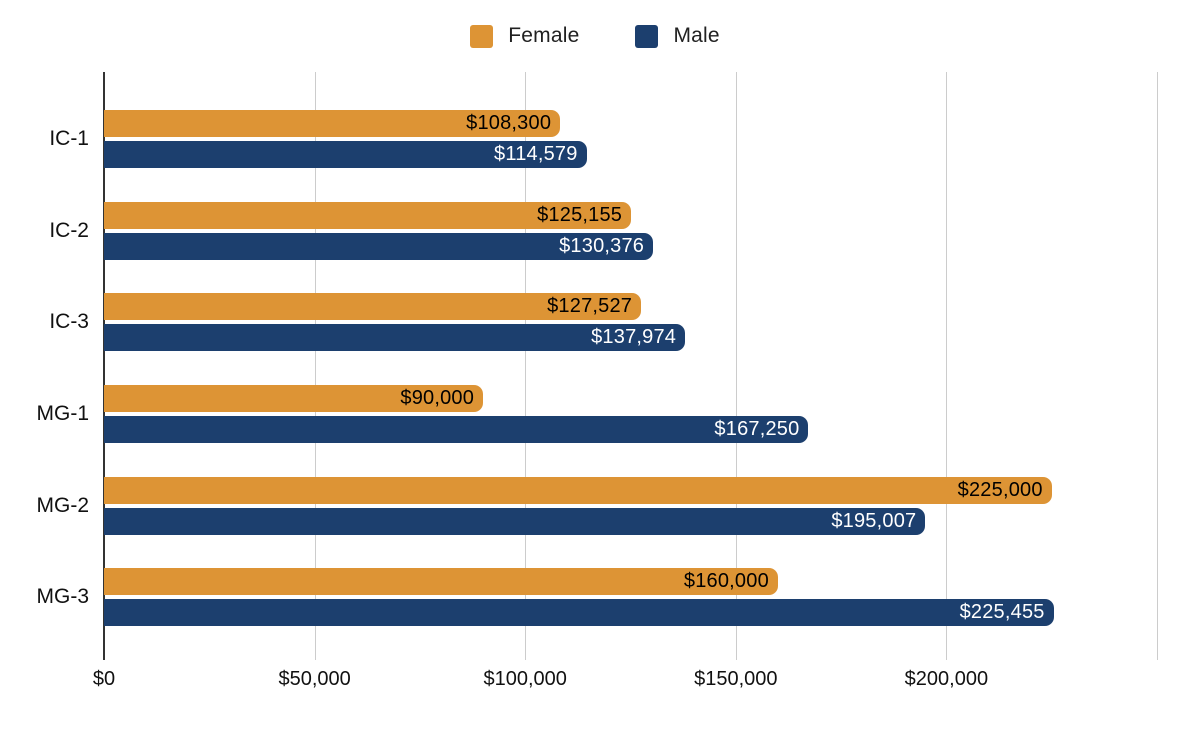  I want to click on legend-item-female: Female, so click(524, 36).